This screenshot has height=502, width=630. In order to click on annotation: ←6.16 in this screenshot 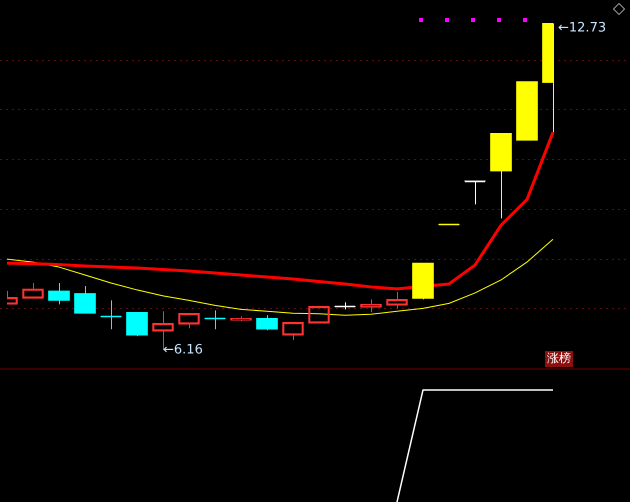, I will do `click(183, 350)`.